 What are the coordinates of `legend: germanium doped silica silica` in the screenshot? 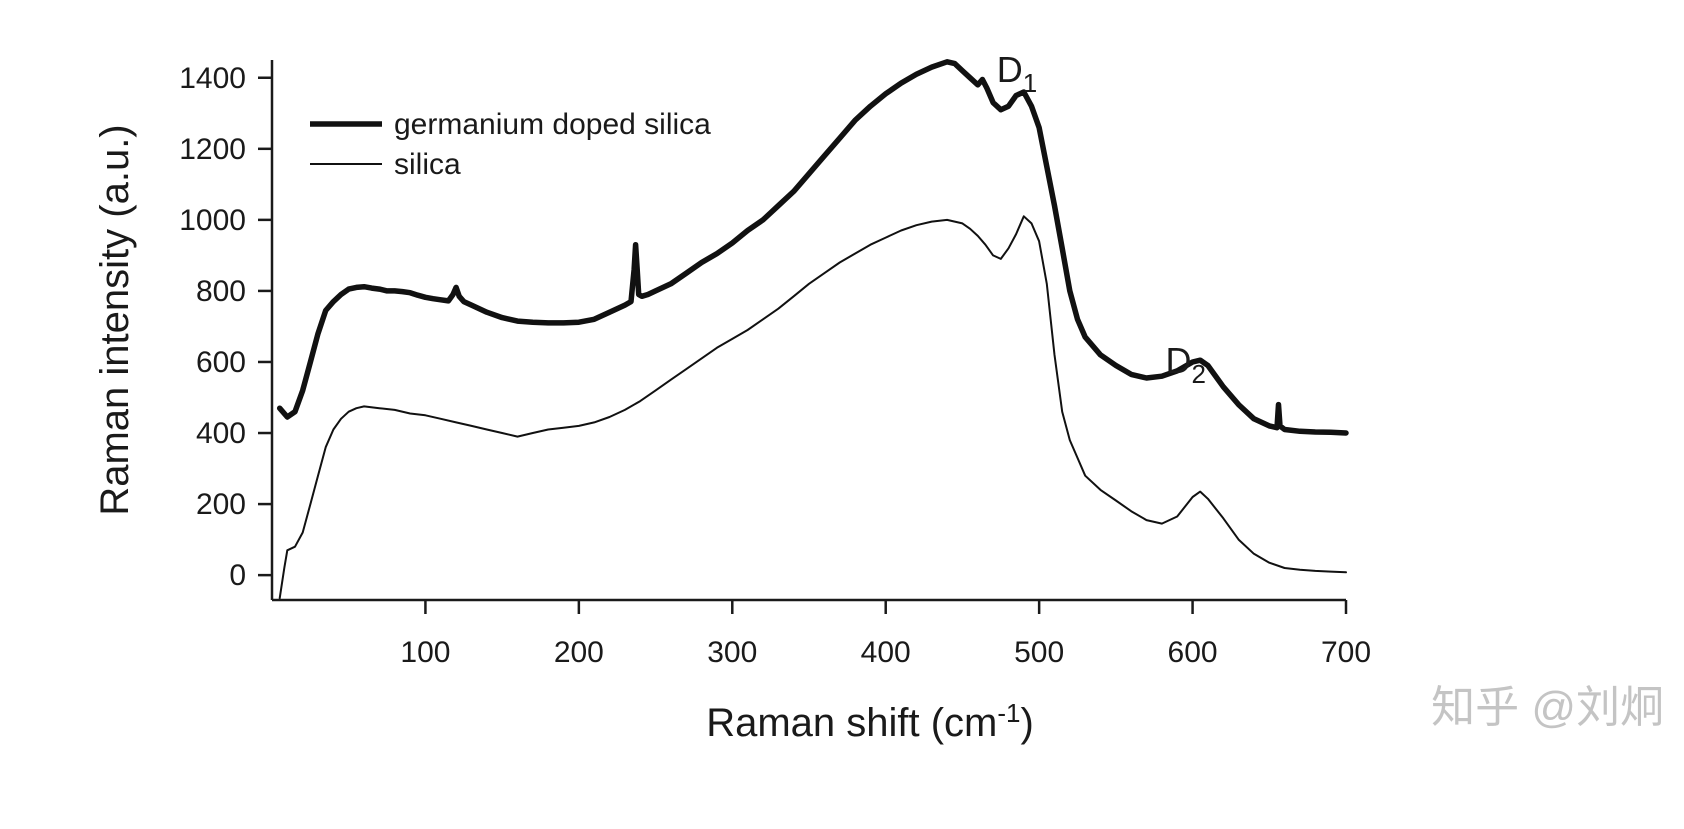 It's located at (510, 144).